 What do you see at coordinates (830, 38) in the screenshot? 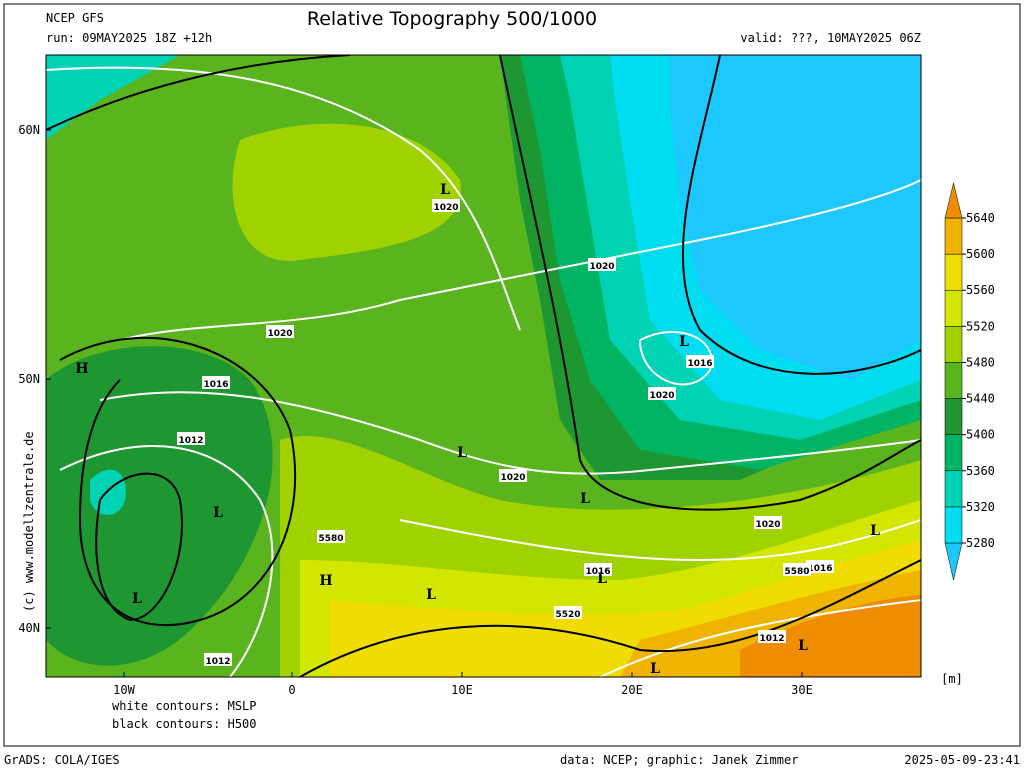
I see `valid: valid: ???, 10MAY2025 06Z` at bounding box center [830, 38].